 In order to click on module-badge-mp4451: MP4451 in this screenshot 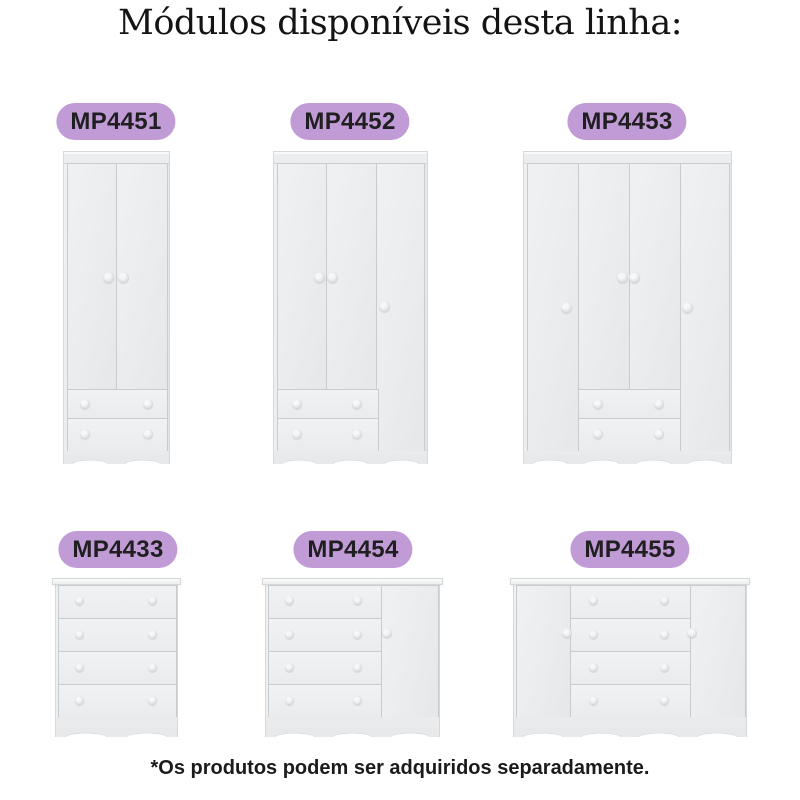, I will do `click(116, 121)`.